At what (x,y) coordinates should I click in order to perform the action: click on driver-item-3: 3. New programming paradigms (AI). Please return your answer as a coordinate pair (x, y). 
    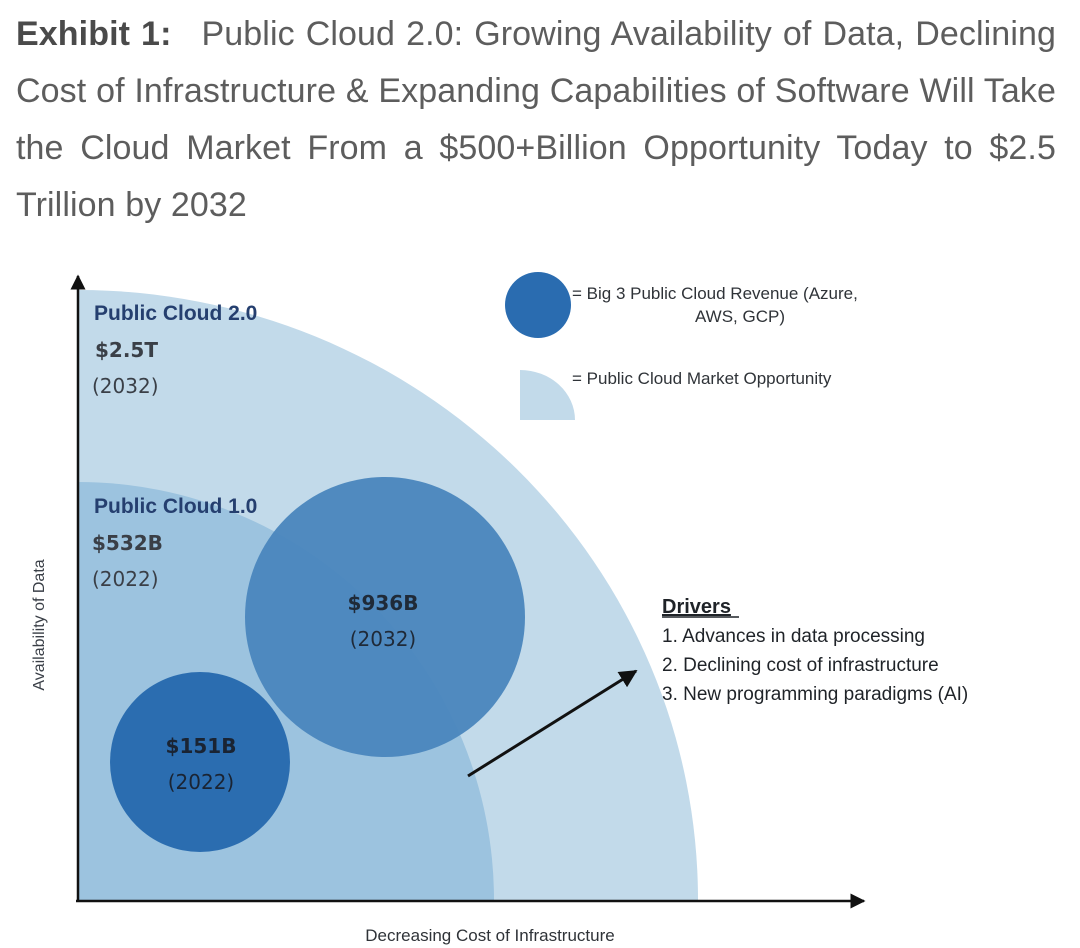
    Looking at the image, I should click on (815, 694).